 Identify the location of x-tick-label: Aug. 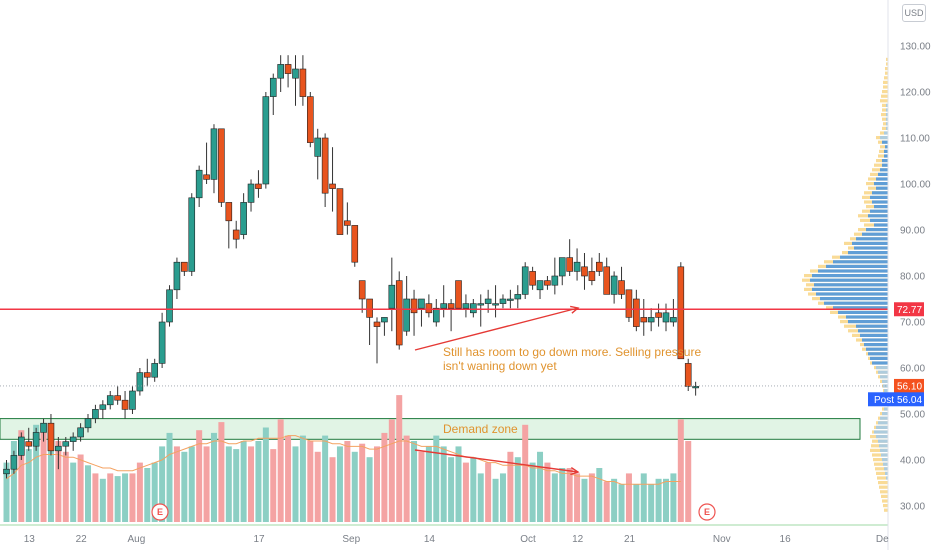
(136, 539).